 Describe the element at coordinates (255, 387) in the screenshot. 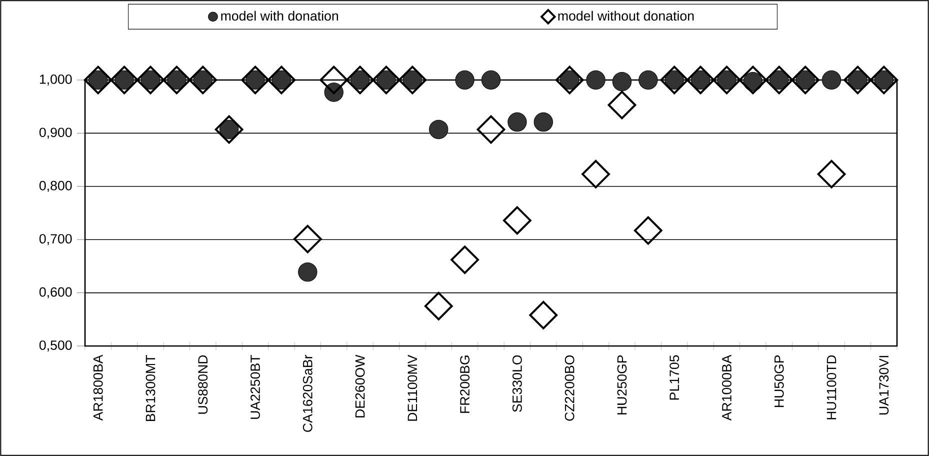

I see `x-tick-label: UA2250BT` at that location.